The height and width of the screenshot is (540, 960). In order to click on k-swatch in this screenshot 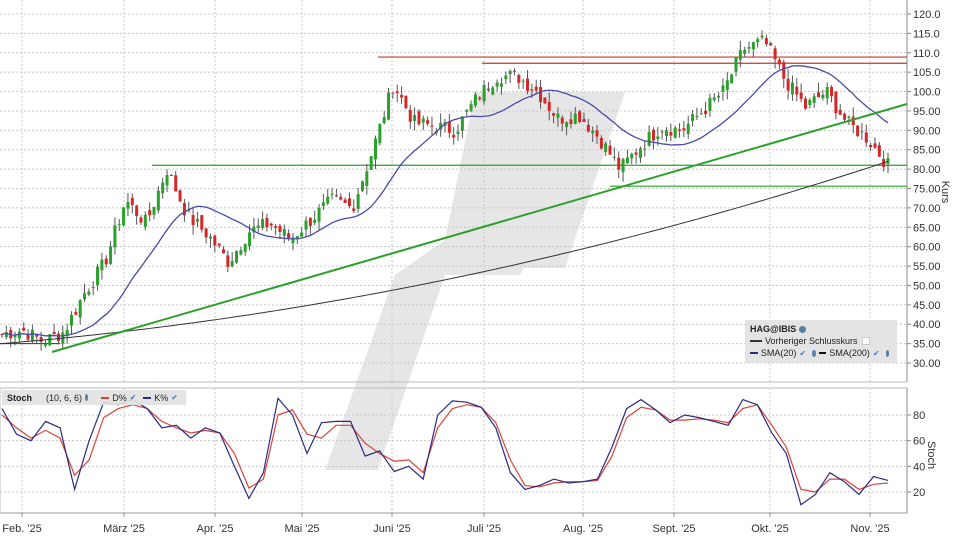, I will do `click(147, 397)`.